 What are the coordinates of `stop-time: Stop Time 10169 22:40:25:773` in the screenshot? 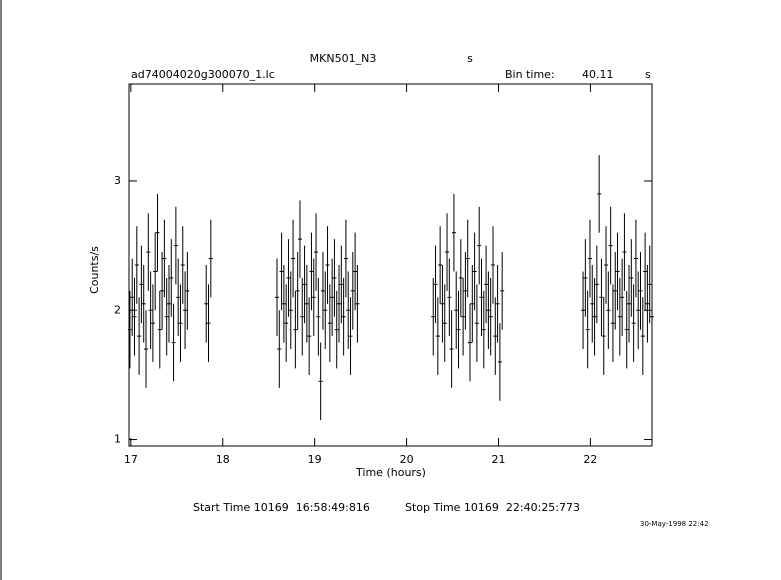 It's located at (492, 507).